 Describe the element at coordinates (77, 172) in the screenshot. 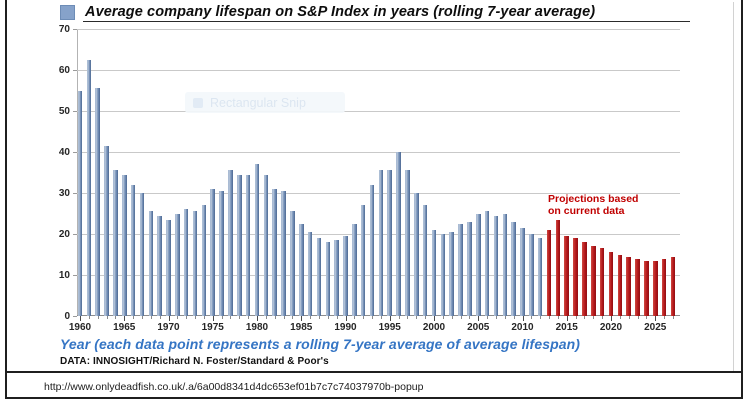

I see `y-axis-line` at that location.